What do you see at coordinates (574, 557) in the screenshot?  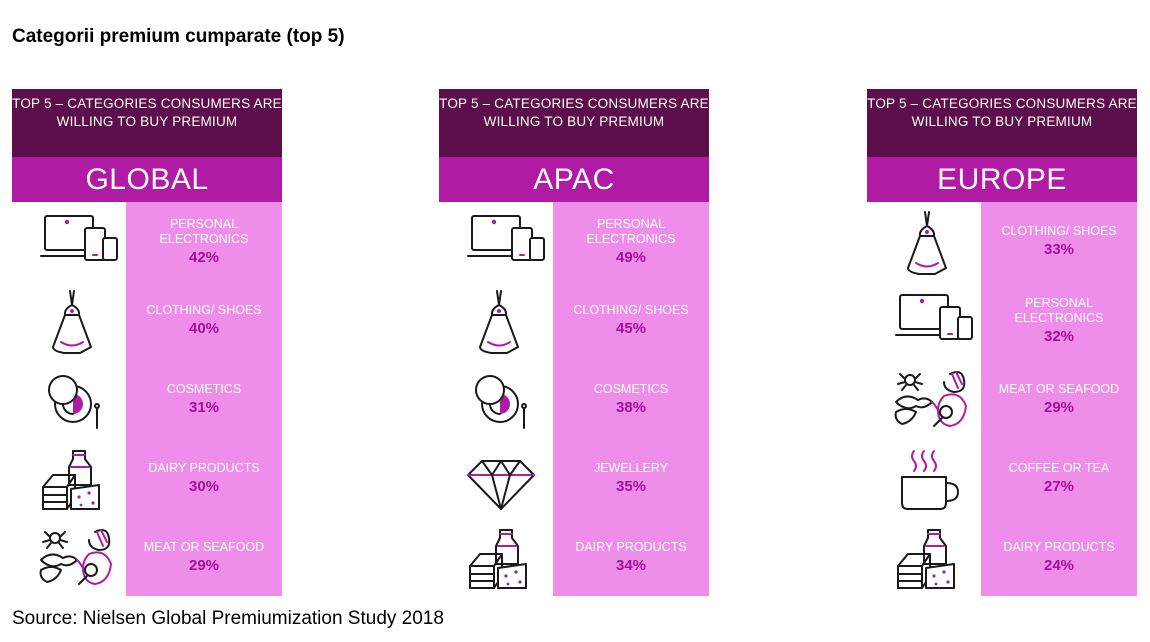 I see `table-row: DAIRY PRODUCTS 34%` at bounding box center [574, 557].